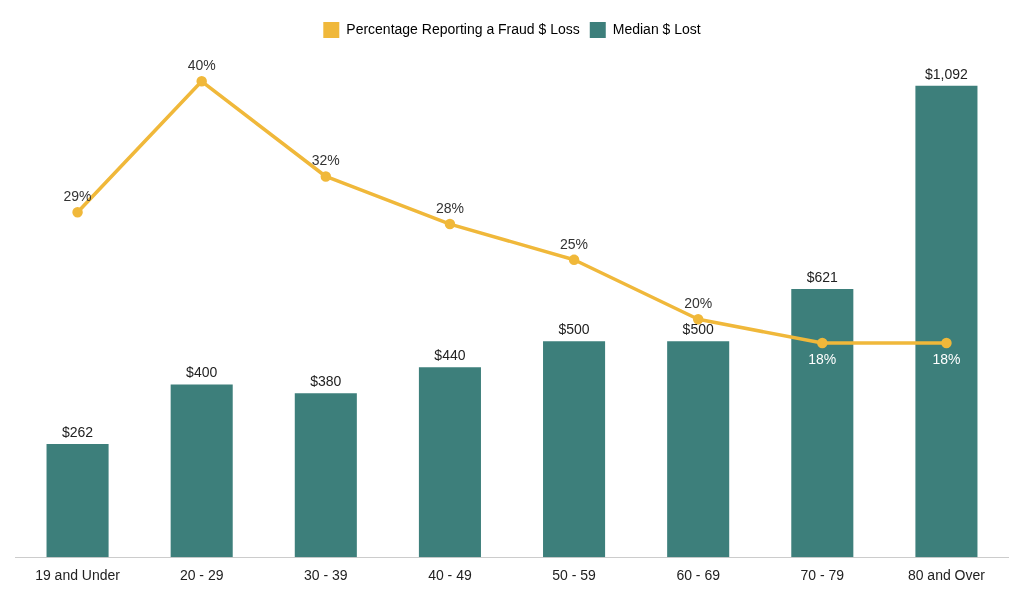 The width and height of the screenshot is (1024, 597). Describe the element at coordinates (450, 575) in the screenshot. I see `x-tick-label: 40 - 49` at that location.